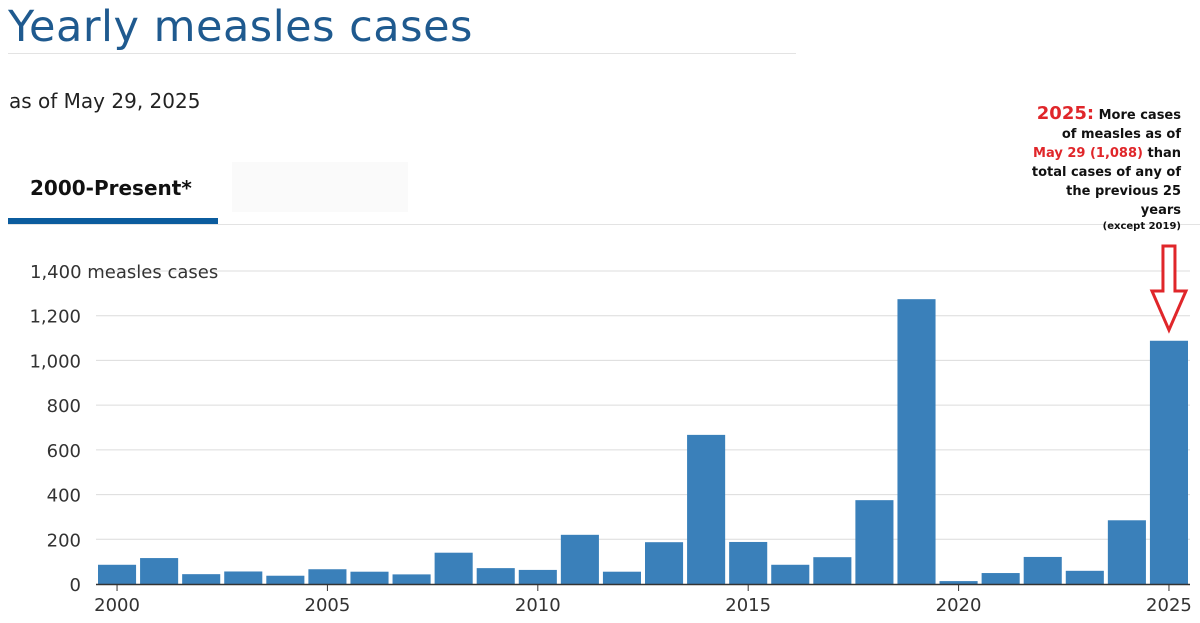 The height and width of the screenshot is (623, 1200). Describe the element at coordinates (64, 540) in the screenshot. I see `y-tick-label: 200` at that location.